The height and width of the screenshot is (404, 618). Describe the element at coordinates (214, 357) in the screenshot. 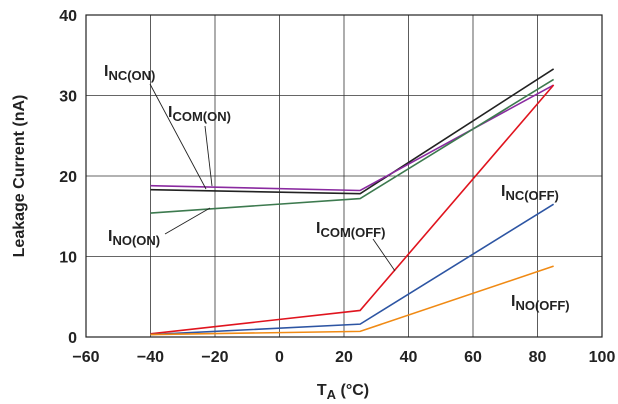

I see `x-tick-label: −20` at that location.